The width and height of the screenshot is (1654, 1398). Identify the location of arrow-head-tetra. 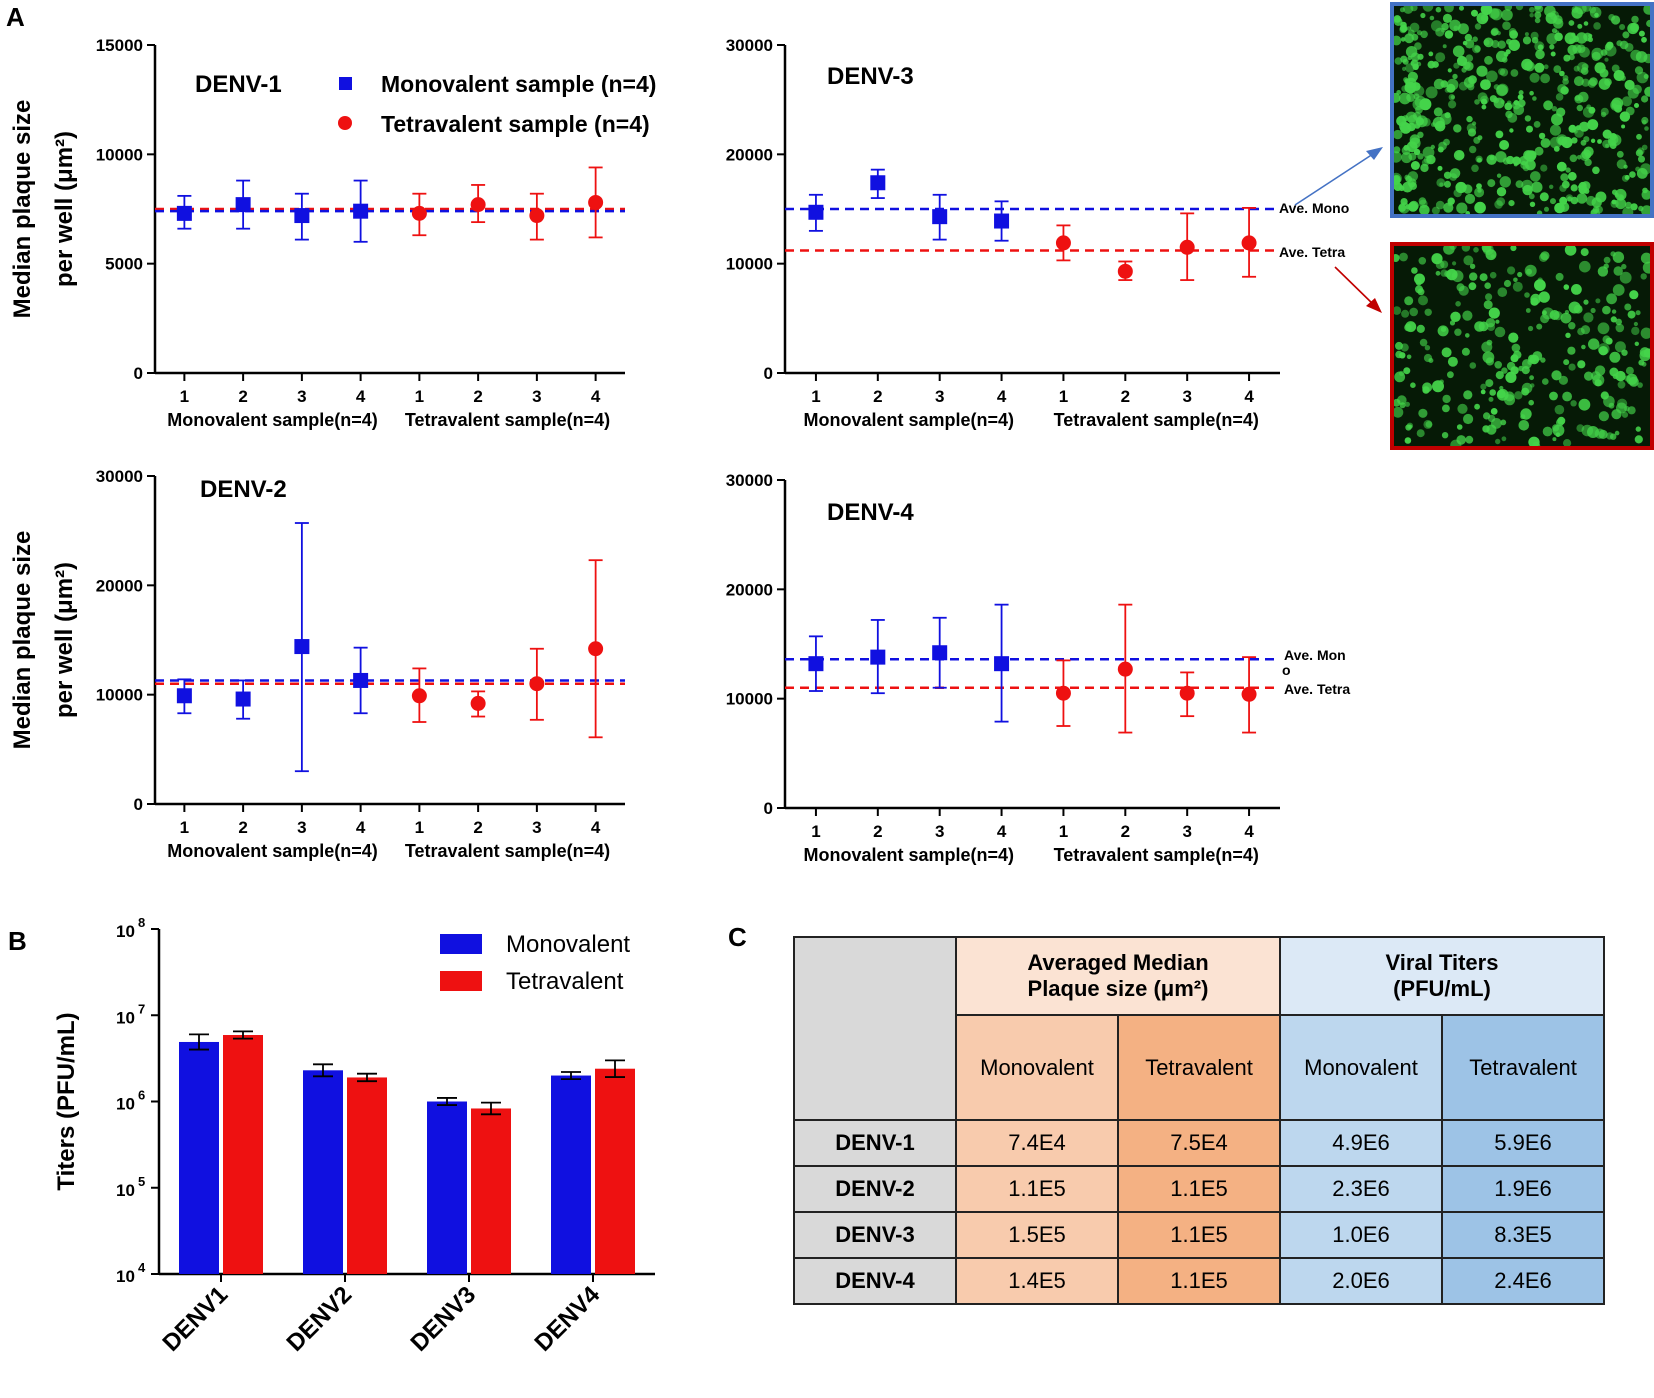
(1374, 305).